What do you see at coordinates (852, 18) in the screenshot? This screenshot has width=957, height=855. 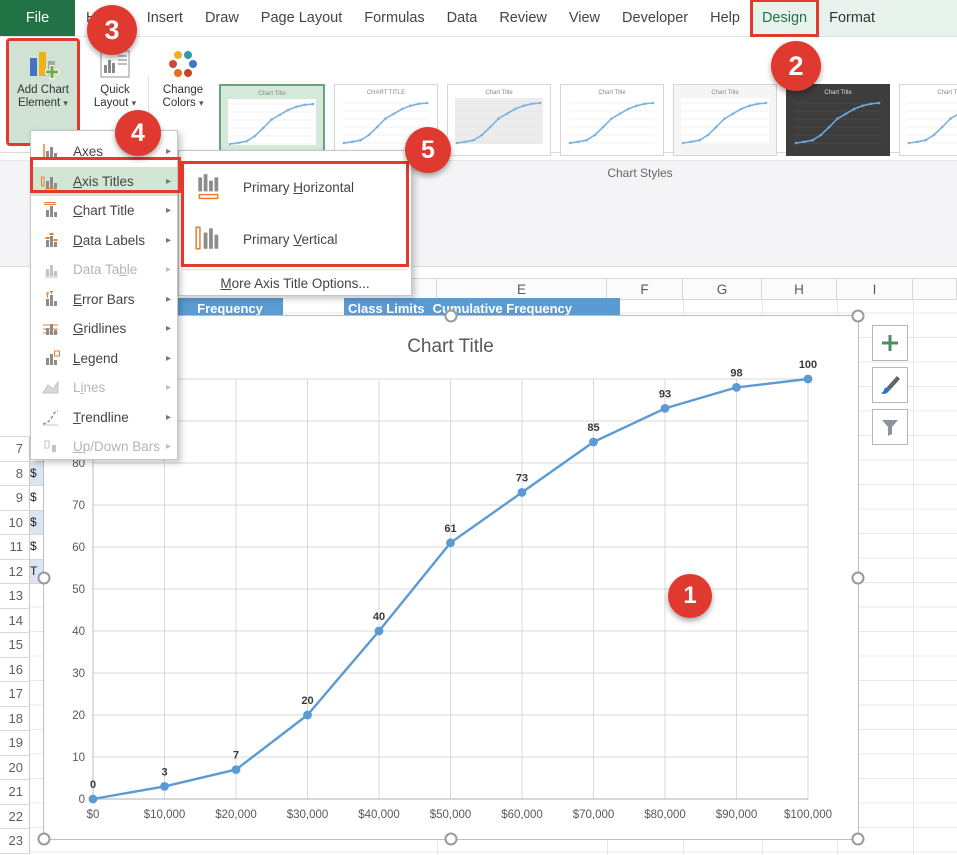 I see `tab-format: Format` at bounding box center [852, 18].